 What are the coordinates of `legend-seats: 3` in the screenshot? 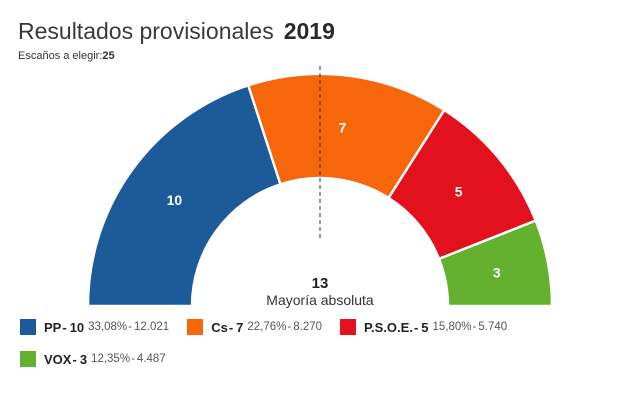 It's located at (83, 359).